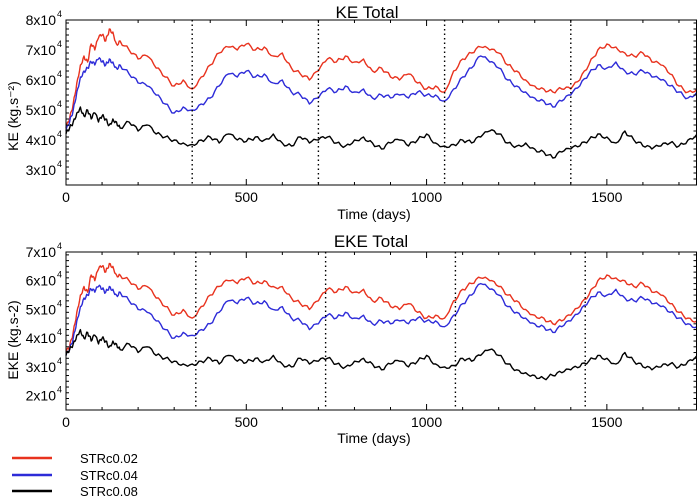 The height and width of the screenshot is (502, 697). Describe the element at coordinates (606, 422) in the screenshot. I see `eke-x-tick-label: 1500` at that location.